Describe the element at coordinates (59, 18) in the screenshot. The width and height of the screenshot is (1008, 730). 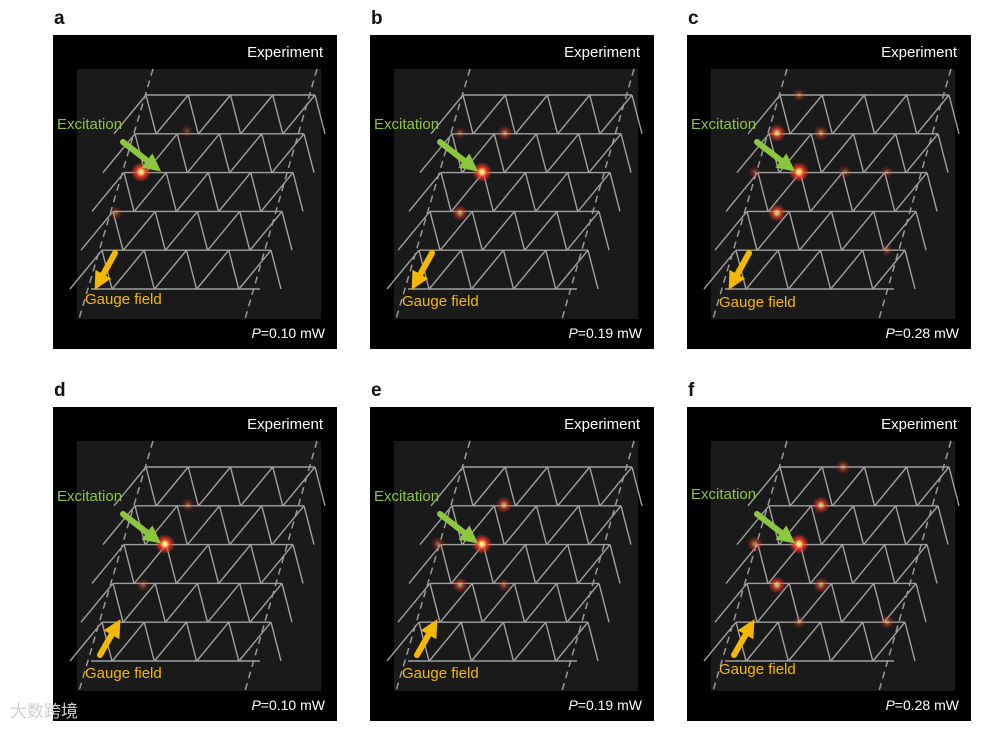
I see `panel-letter-a: a` at that location.